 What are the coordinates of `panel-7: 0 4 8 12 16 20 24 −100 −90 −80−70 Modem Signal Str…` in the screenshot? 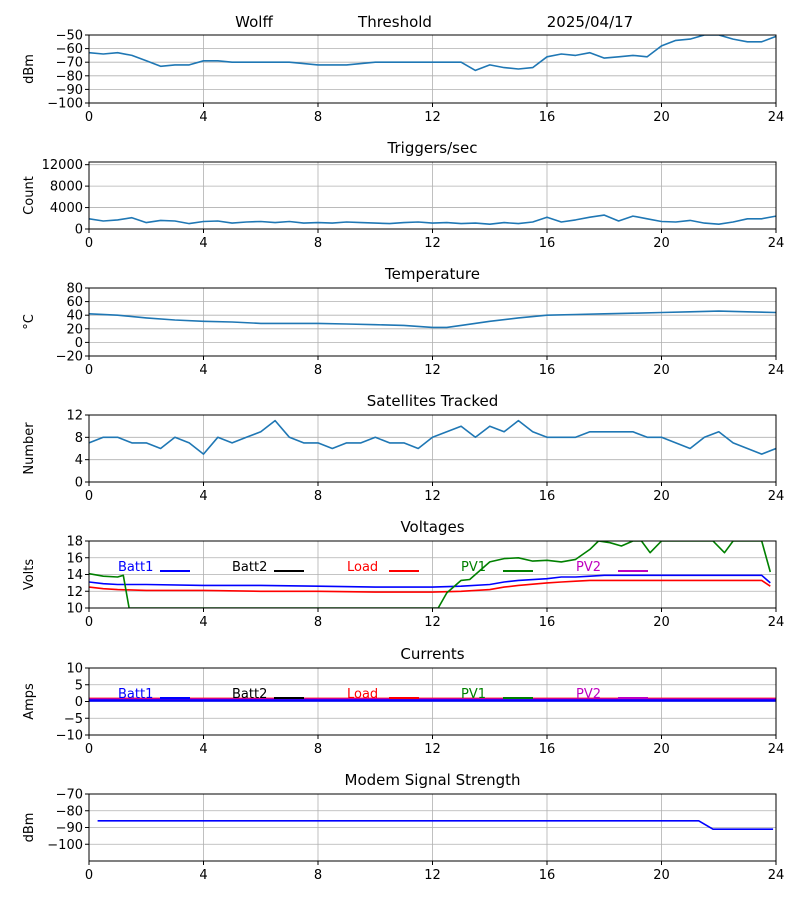 It's located at (403, 827).